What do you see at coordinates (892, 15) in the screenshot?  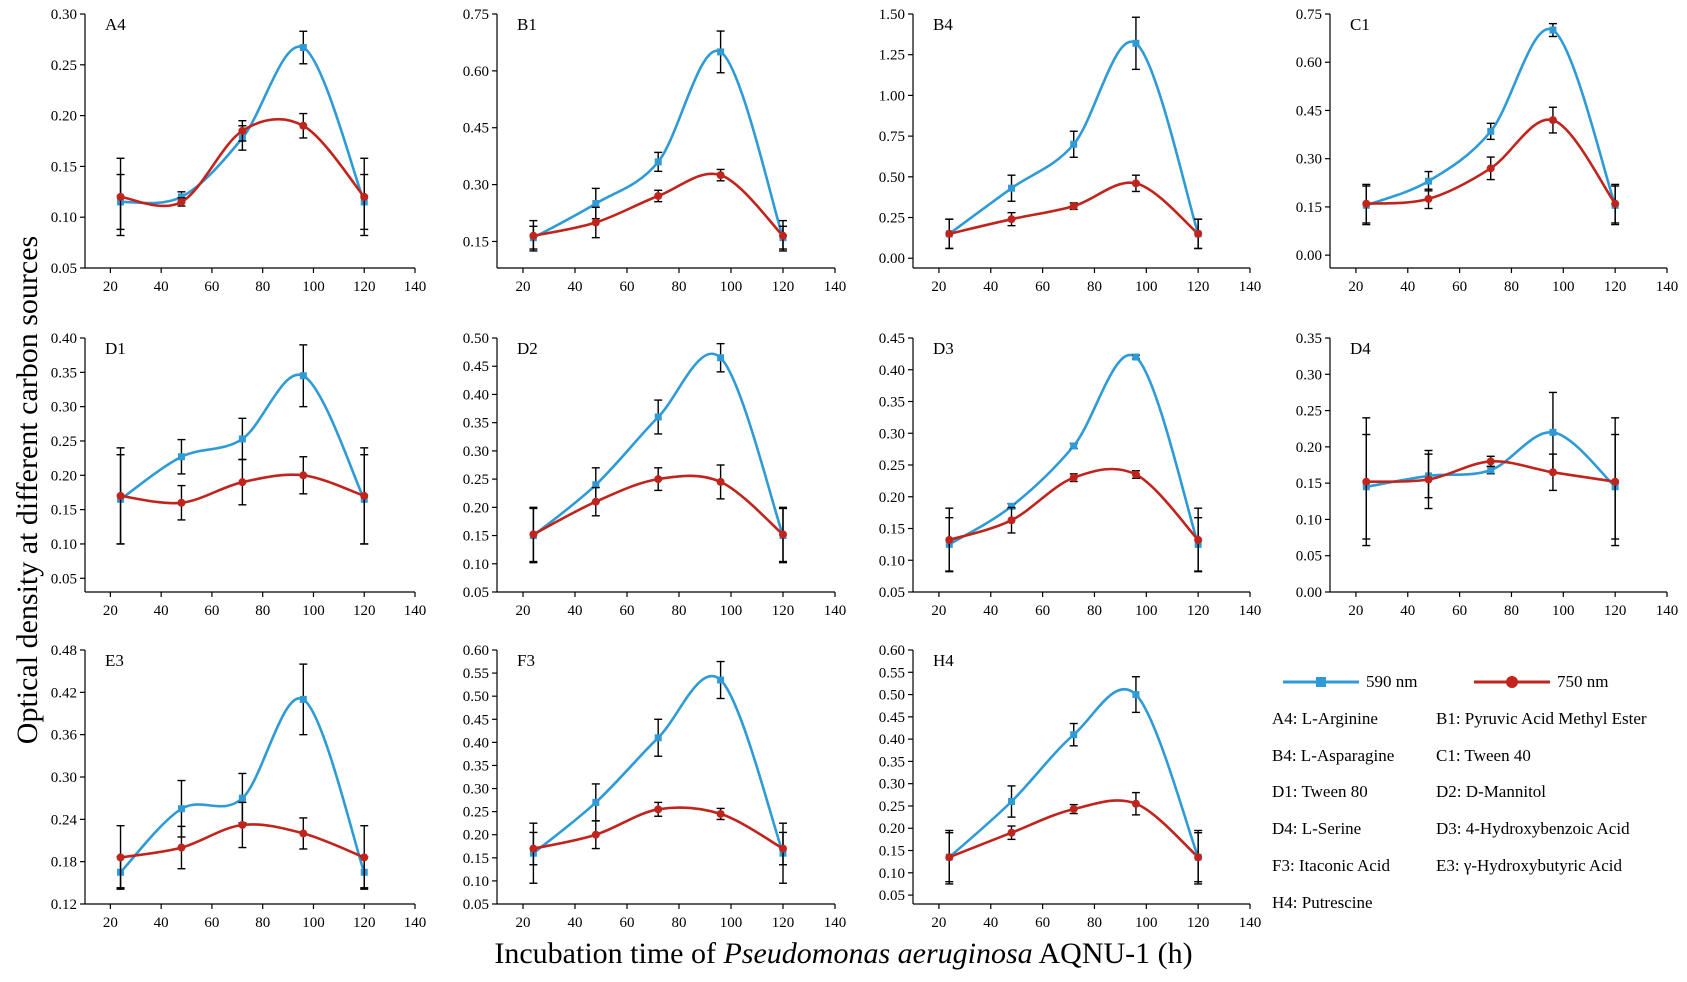 I see `y-tick-label: 1.50` at bounding box center [892, 15].